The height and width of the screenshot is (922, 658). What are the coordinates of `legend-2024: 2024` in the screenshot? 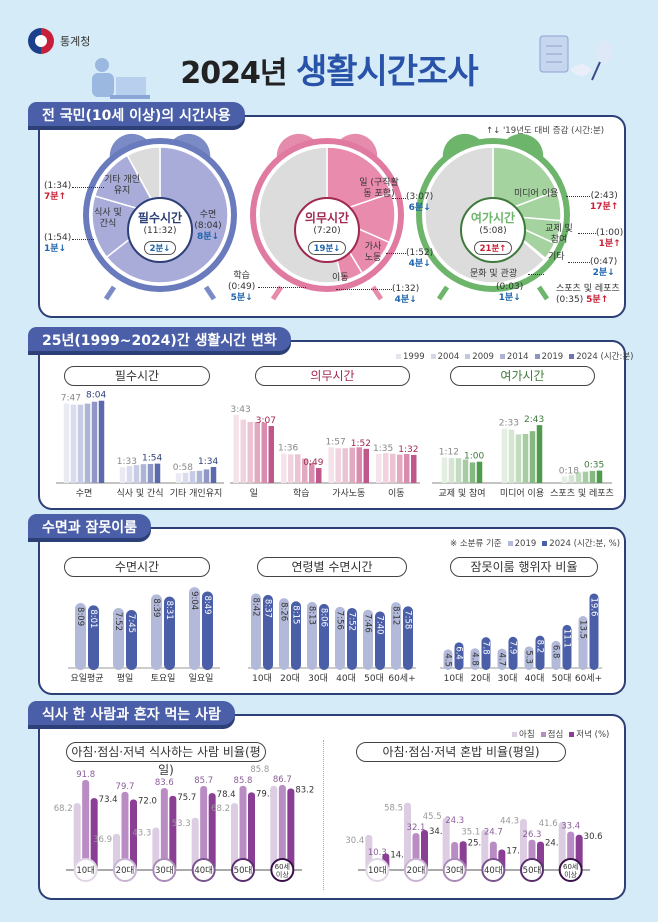 It's located at (560, 544).